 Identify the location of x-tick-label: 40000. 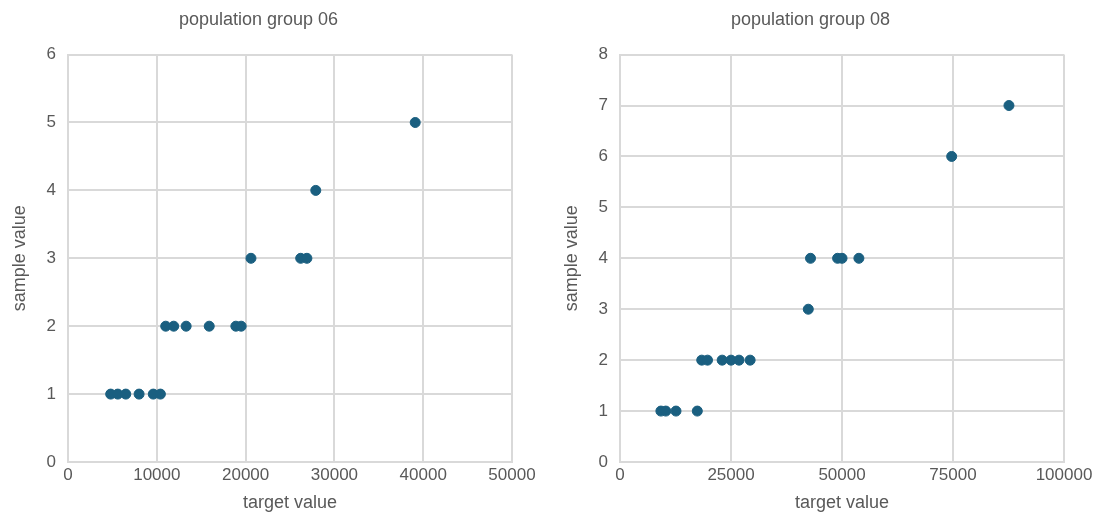
(423, 474).